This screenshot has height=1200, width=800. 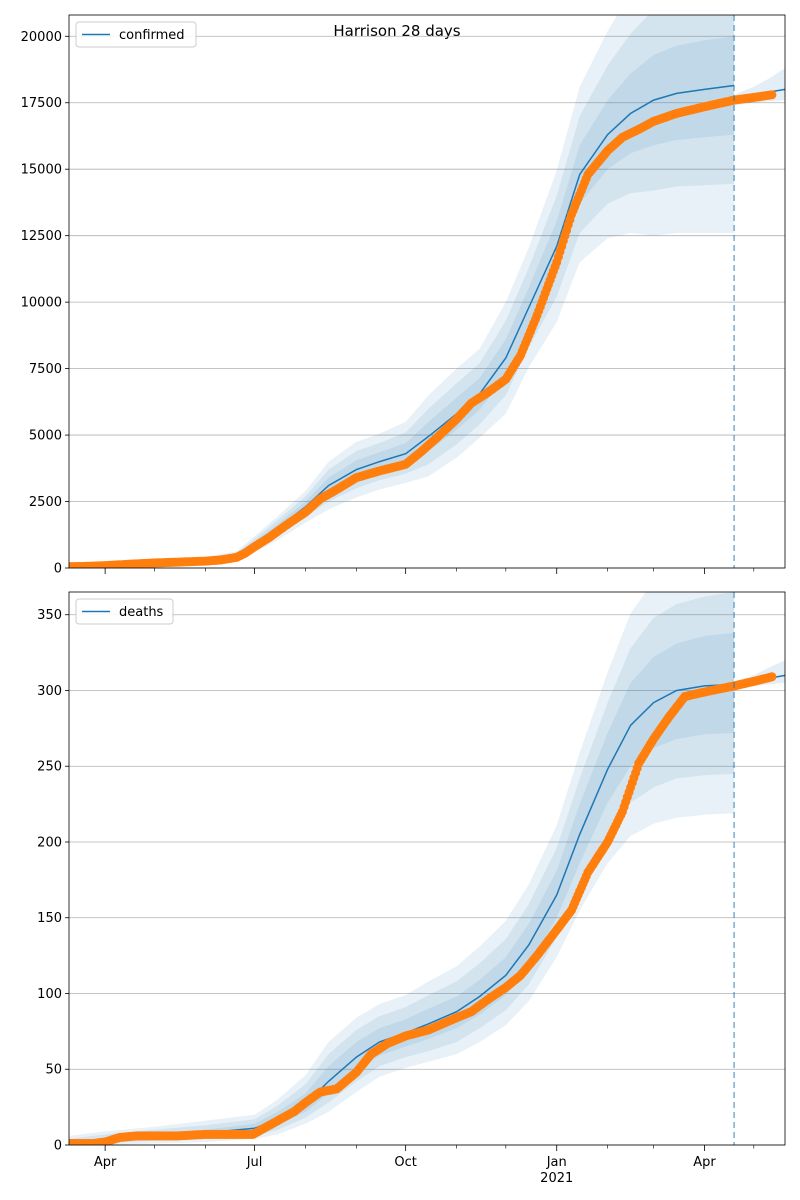 I want to click on x-tick-label: Jul, so click(x=254, y=1162).